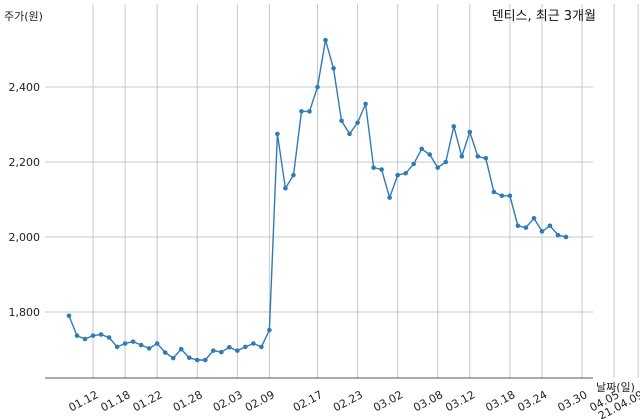 The height and width of the screenshot is (419, 640). I want to click on x-tick-label: 02.17, so click(308, 401).